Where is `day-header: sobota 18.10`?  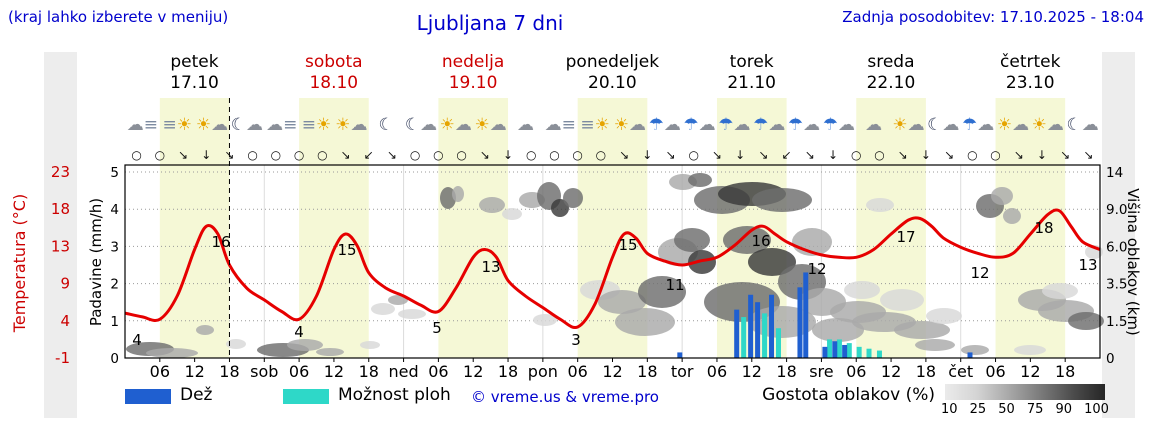 day-header: sobota 18.10 is located at coordinates (333, 73).